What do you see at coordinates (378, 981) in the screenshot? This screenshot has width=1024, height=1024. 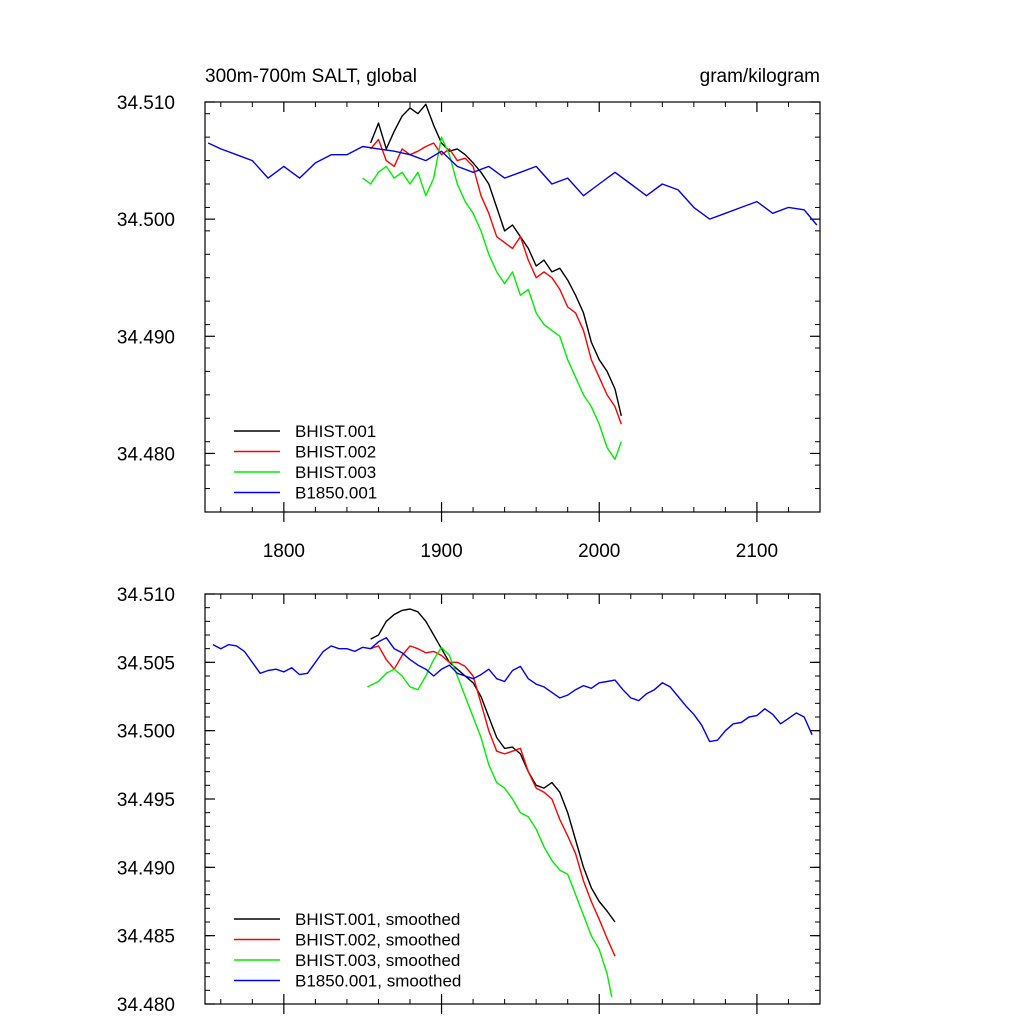 I see `legend-label: B1850.001, smoothed` at bounding box center [378, 981].